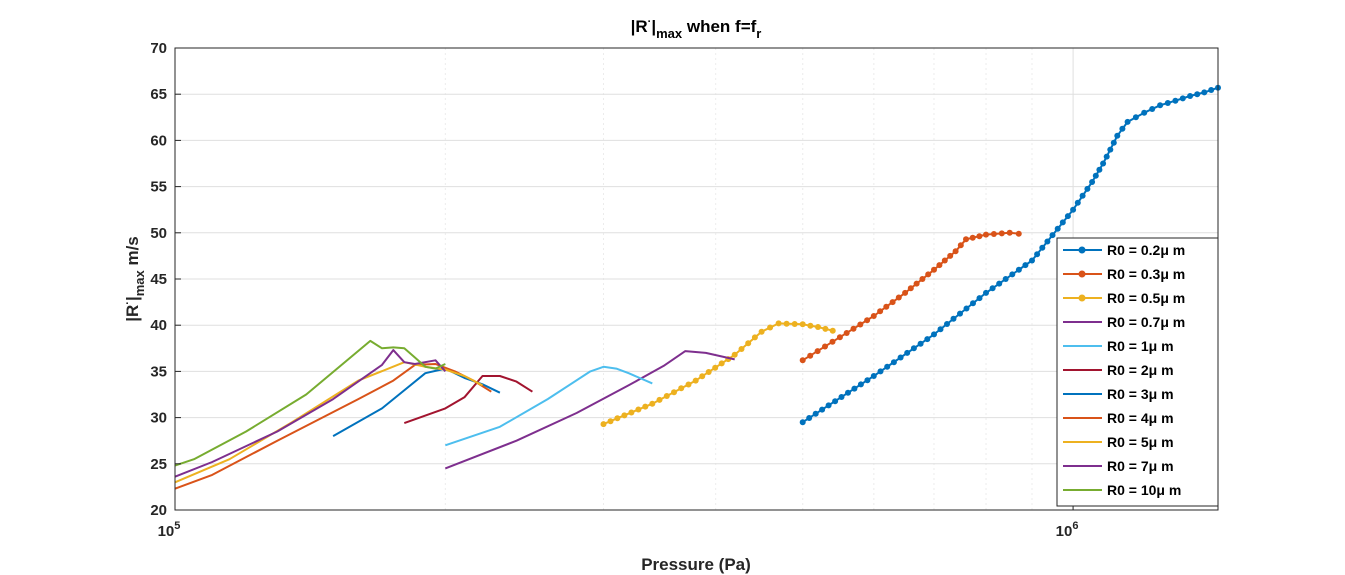 The image size is (1345, 575). I want to click on legend-label: R0 = 0.5μ m, so click(1146, 298).